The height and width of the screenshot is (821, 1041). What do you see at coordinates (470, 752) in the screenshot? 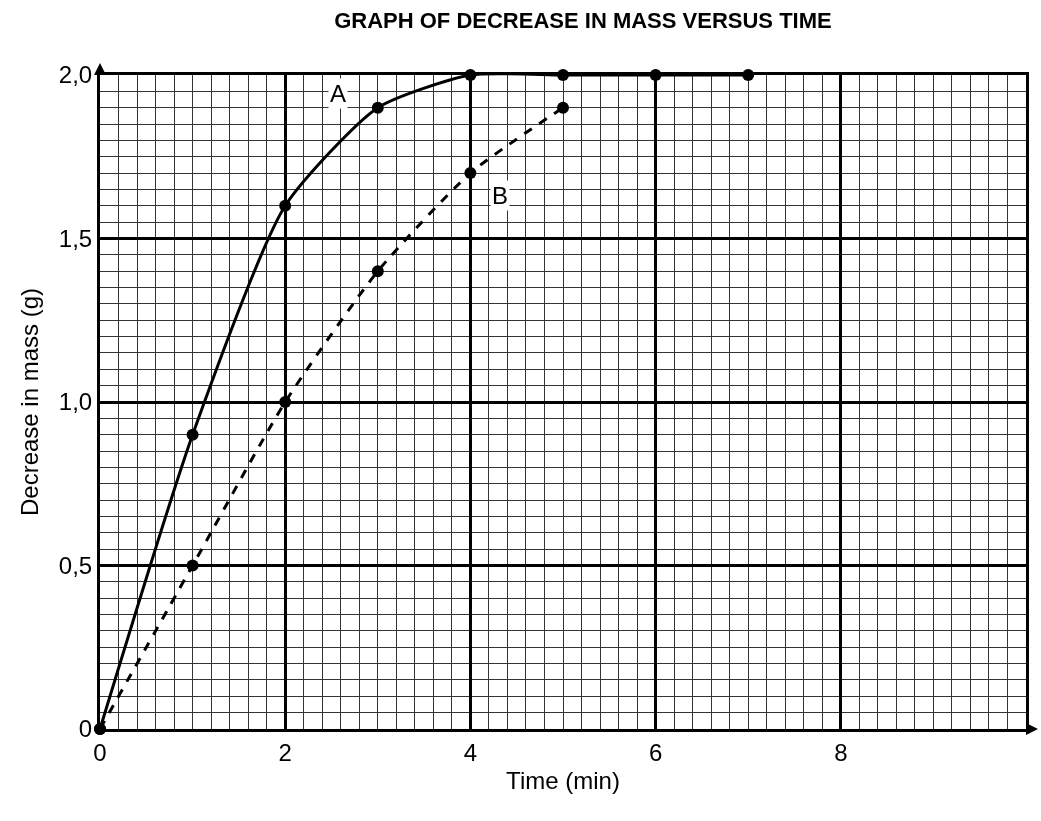
I see `x-tick-label: 4` at bounding box center [470, 752].